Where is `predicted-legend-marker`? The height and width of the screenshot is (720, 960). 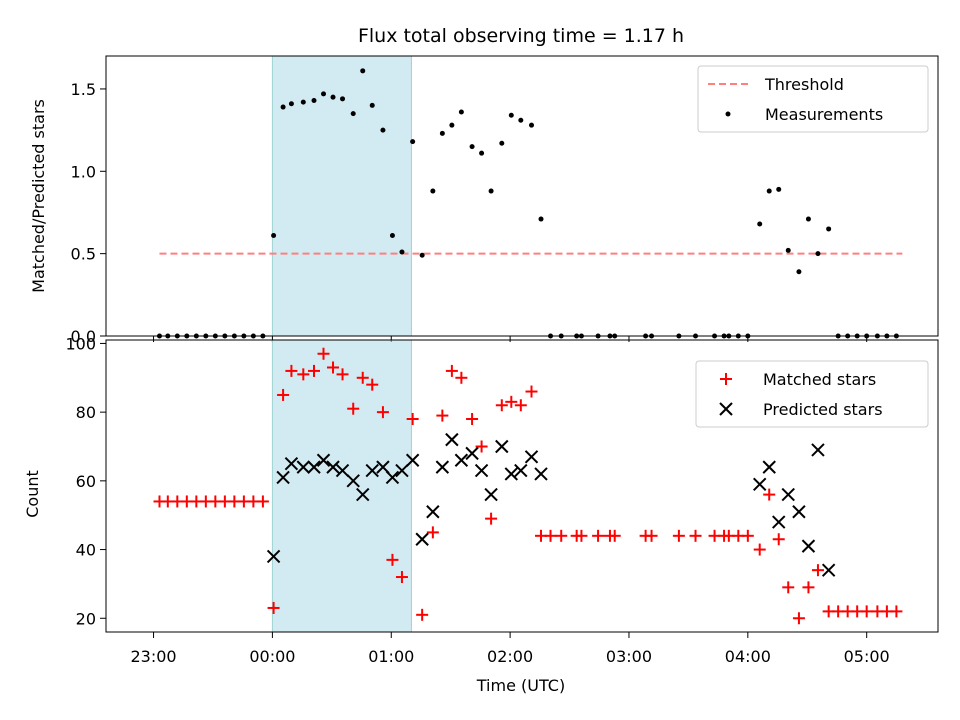 predicted-legend-marker is located at coordinates (726, 409).